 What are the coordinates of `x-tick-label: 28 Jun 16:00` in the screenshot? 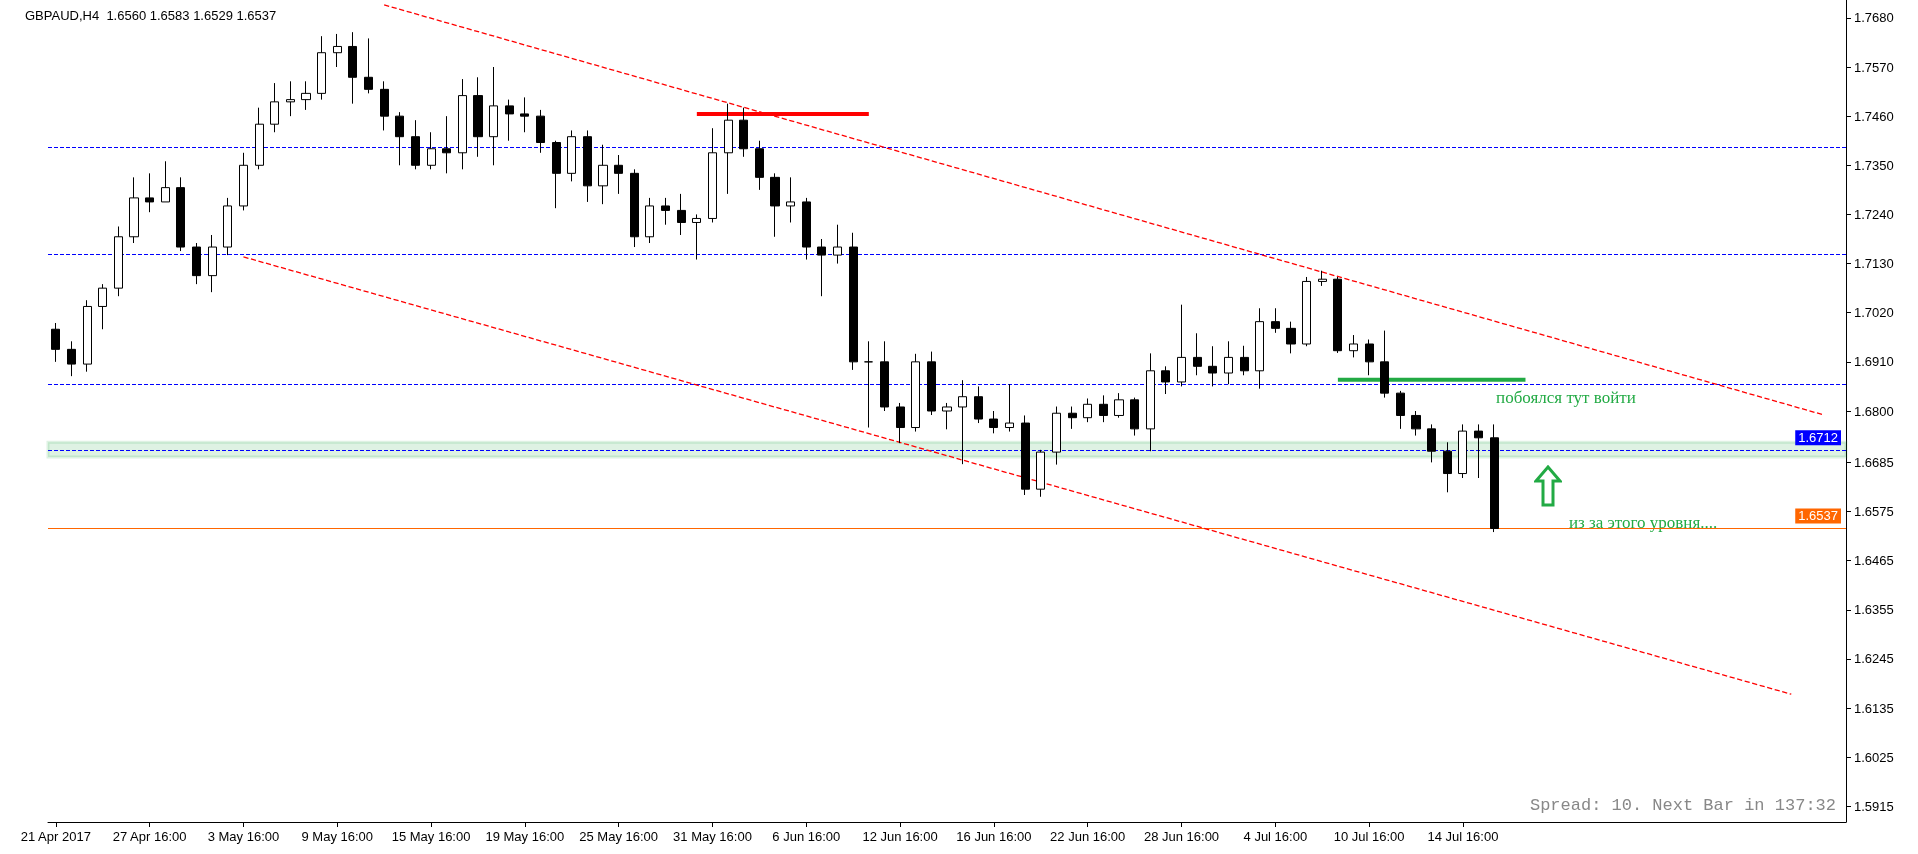 It's located at (1181, 836).